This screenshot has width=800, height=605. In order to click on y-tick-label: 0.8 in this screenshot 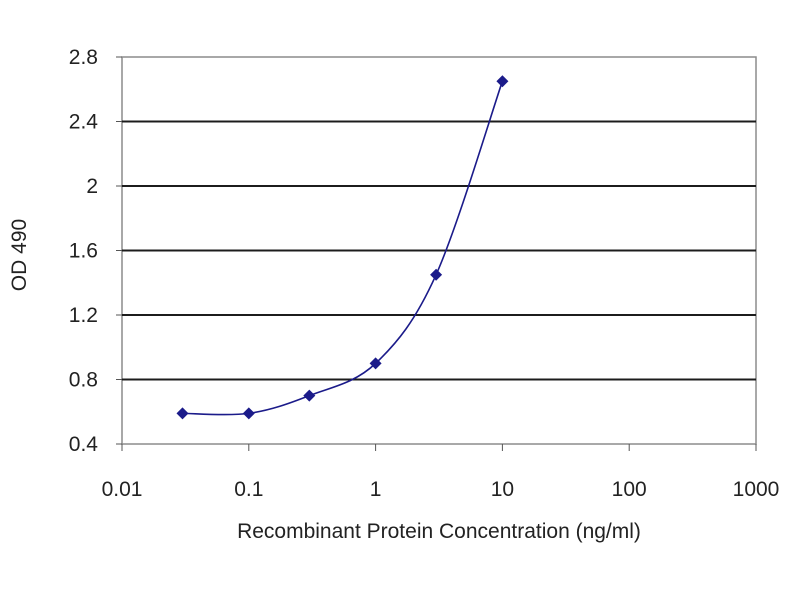, I will do `click(83, 380)`.